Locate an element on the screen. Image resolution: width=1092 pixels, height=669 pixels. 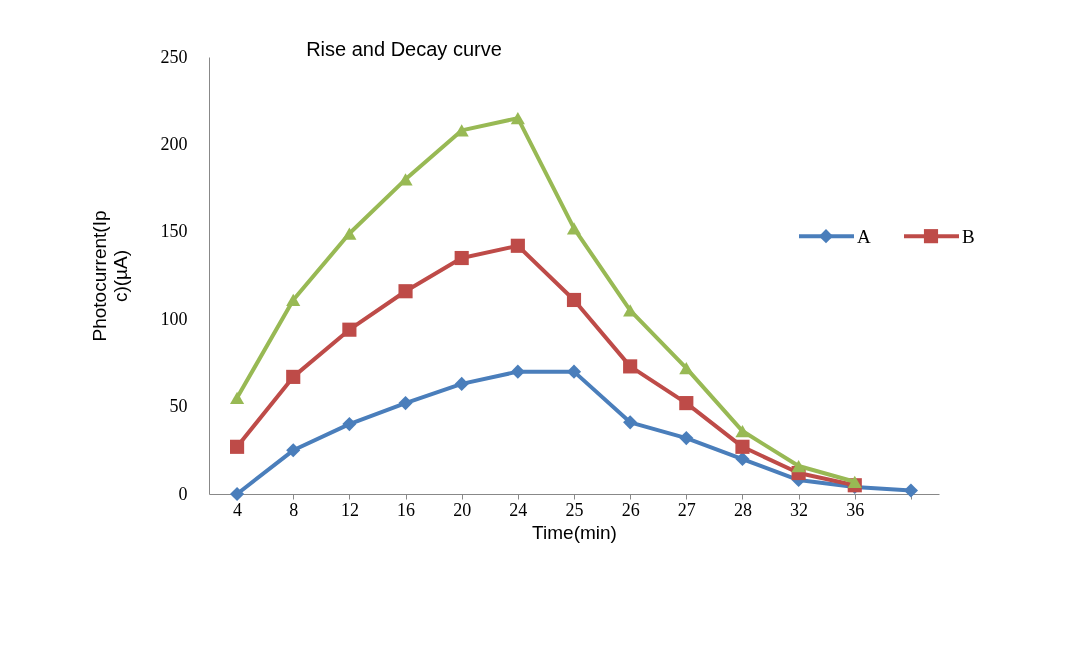
legend-label: B is located at coordinates (968, 237).